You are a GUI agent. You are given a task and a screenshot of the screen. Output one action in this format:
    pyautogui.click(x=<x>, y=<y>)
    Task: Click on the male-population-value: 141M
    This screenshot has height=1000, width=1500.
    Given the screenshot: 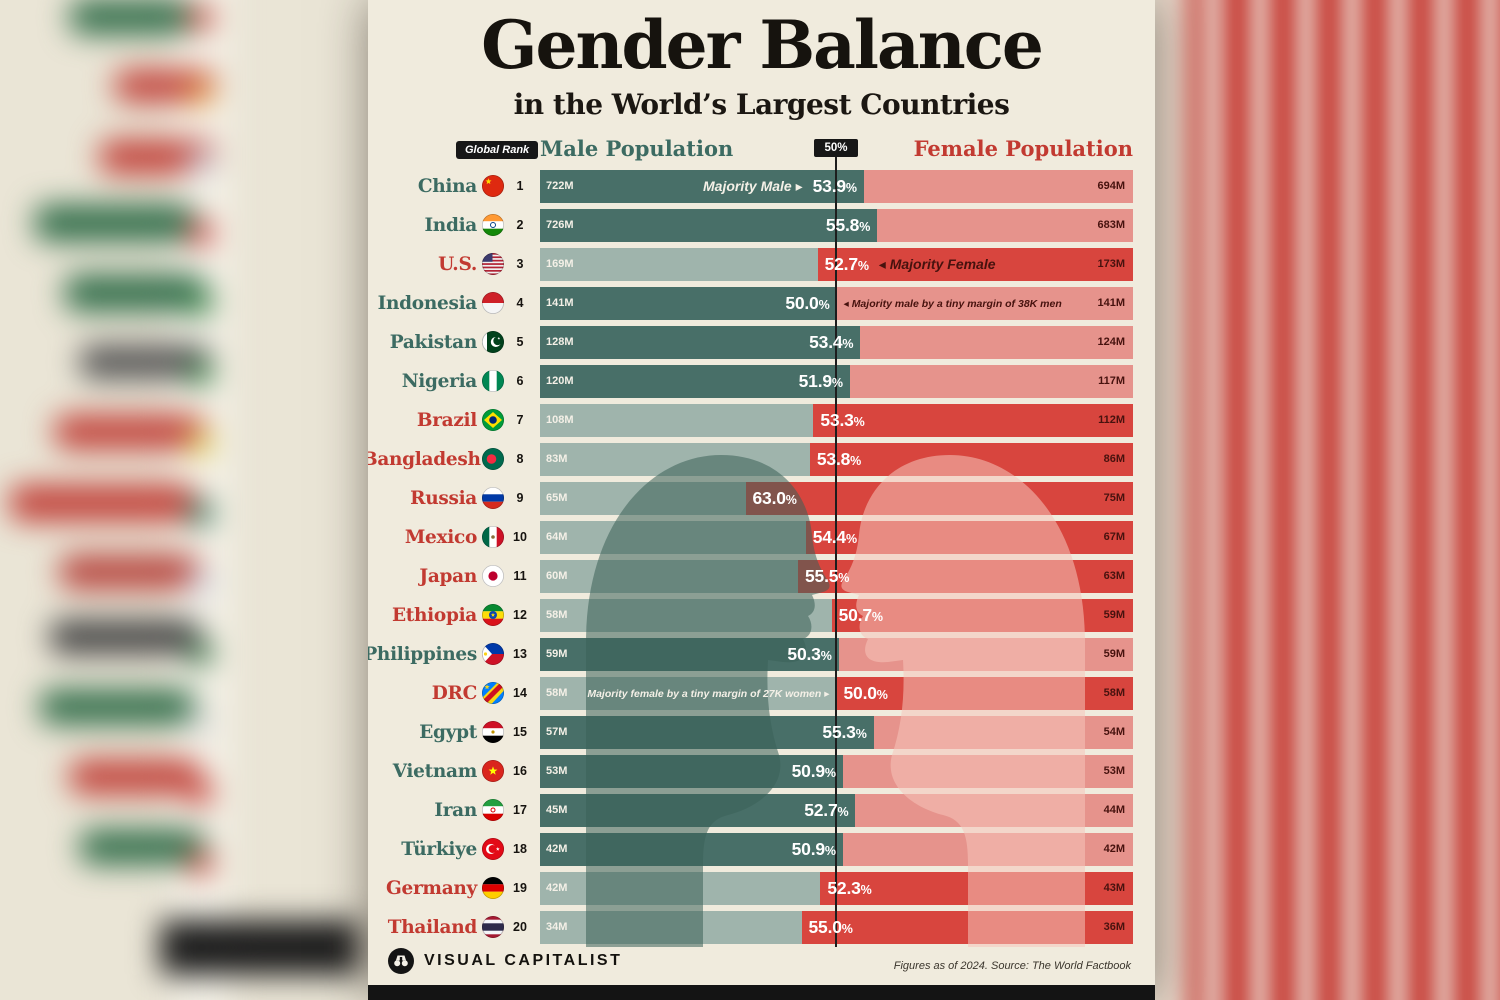 What is the action you would take?
    pyautogui.click(x=560, y=303)
    